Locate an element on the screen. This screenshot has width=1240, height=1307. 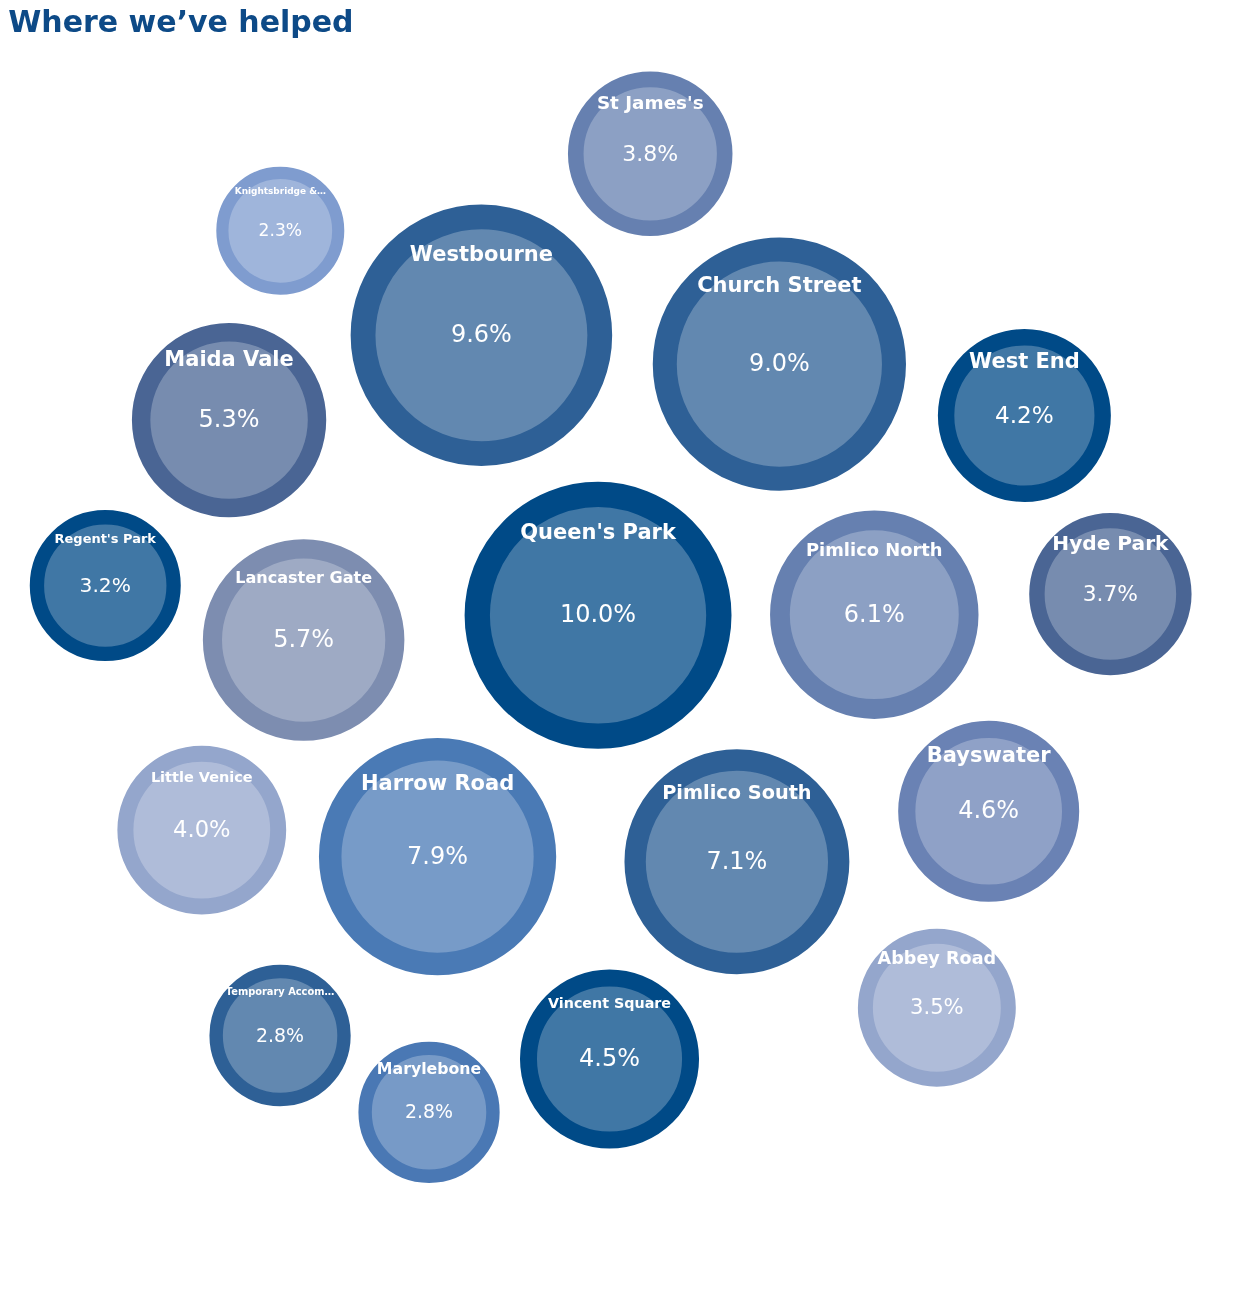
data-label: 6.1% is located at coordinates (874, 613).